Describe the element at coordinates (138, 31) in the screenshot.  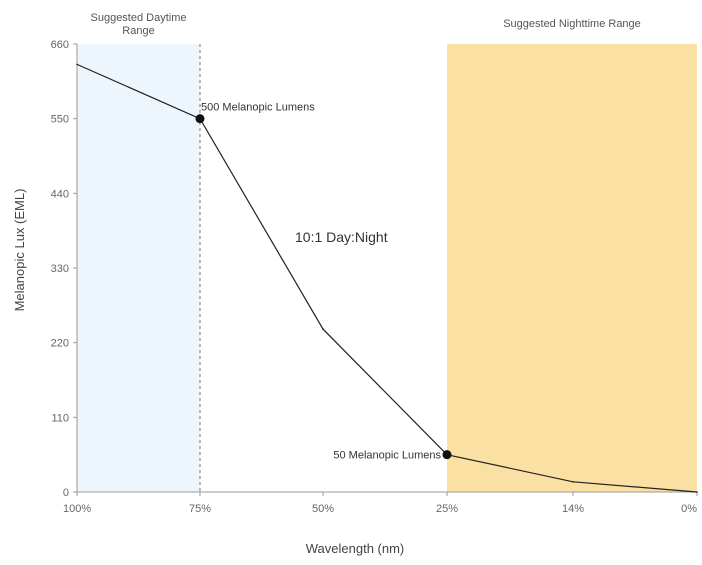
I see `band-label-0-line2: Range` at that location.